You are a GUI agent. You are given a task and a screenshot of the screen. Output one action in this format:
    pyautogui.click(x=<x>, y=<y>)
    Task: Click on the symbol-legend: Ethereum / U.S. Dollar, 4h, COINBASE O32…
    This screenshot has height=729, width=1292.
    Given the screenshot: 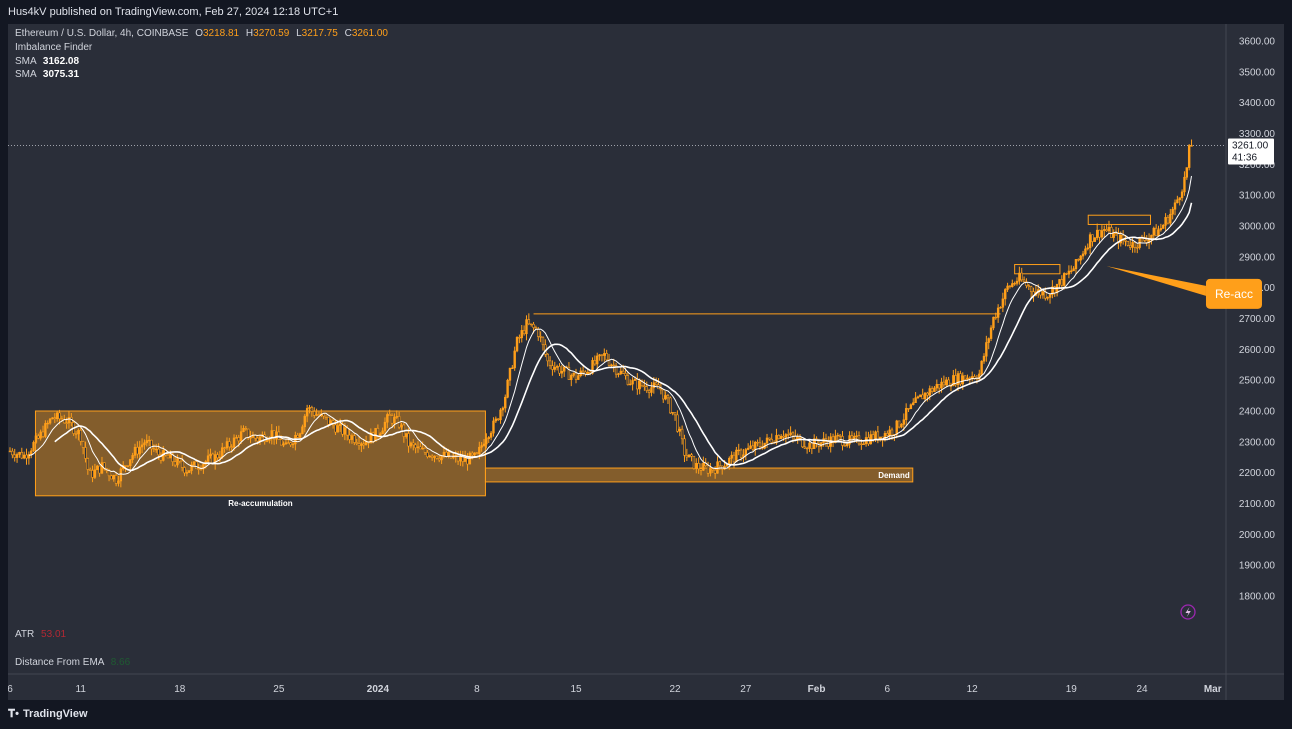 What is the action you would take?
    pyautogui.click(x=201, y=33)
    